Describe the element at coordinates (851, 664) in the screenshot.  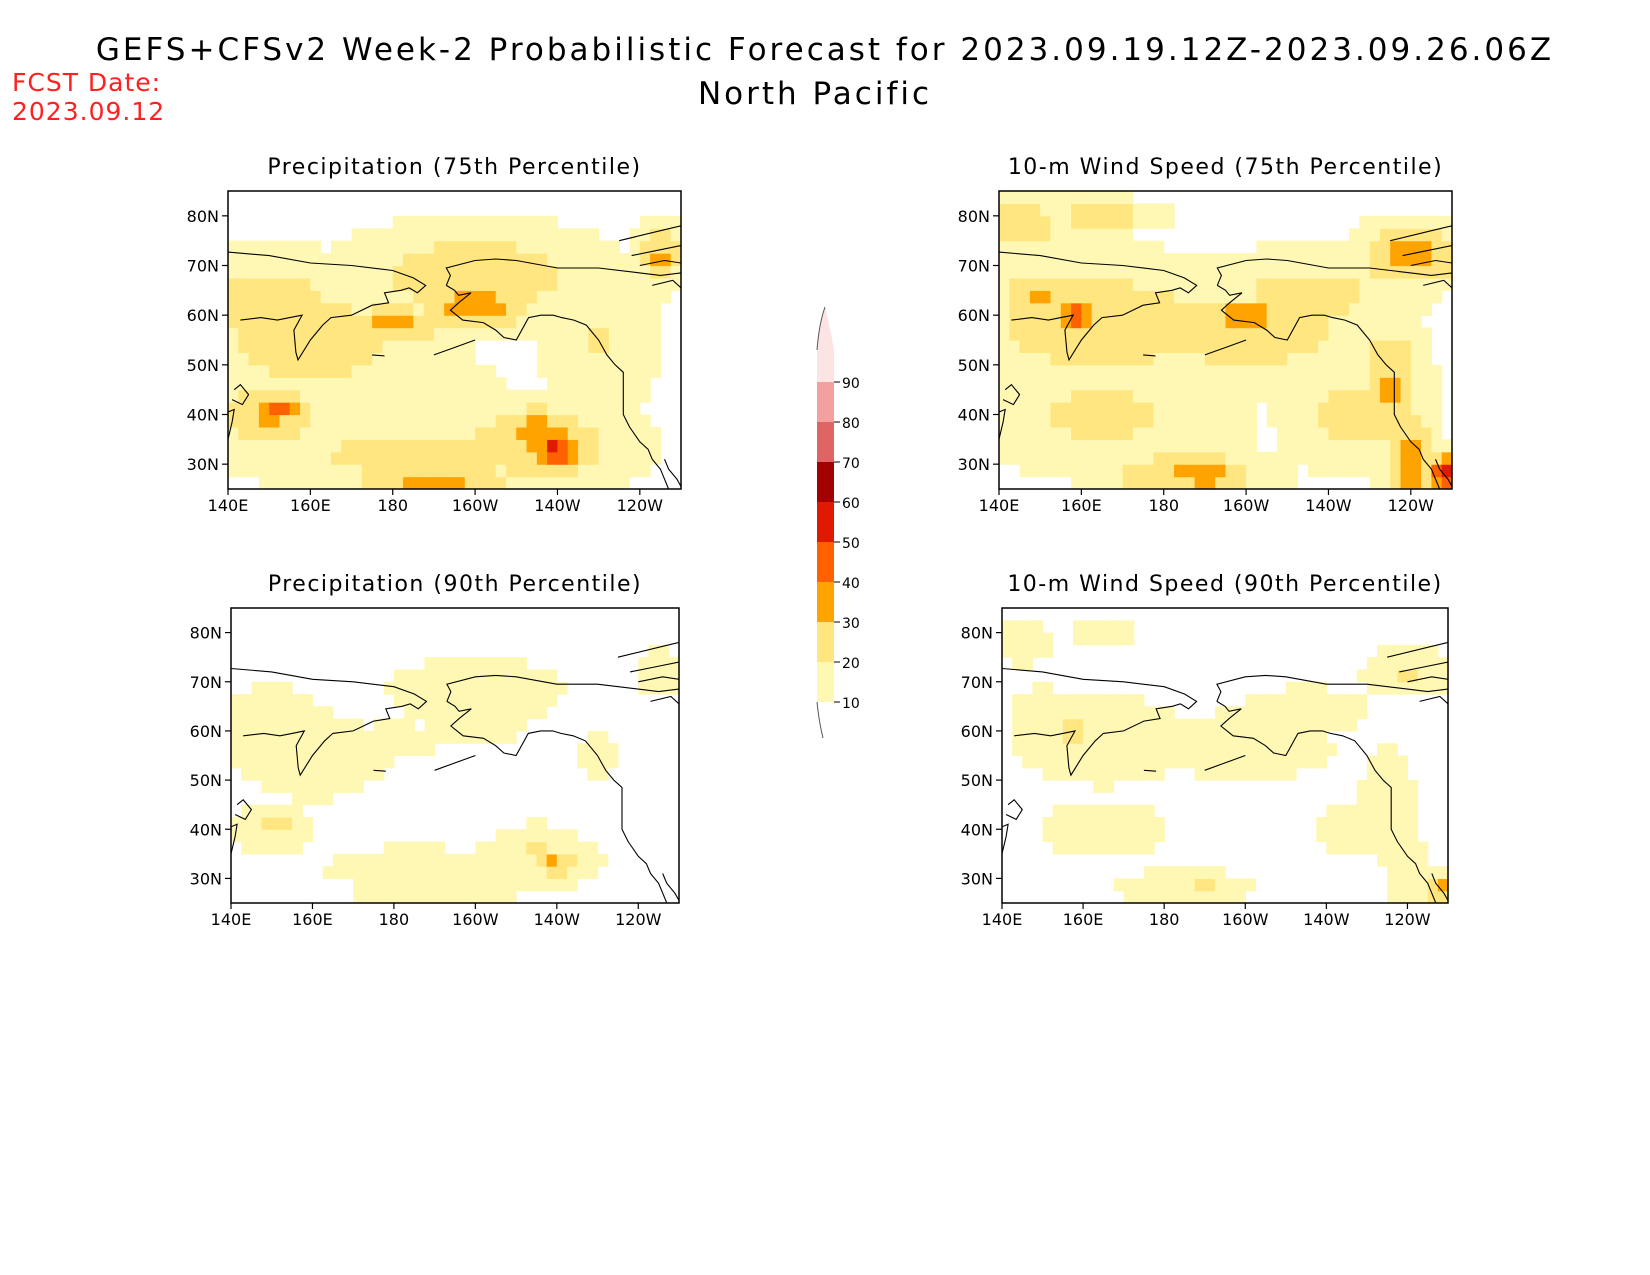
I see `colorbar-label: 20` at that location.